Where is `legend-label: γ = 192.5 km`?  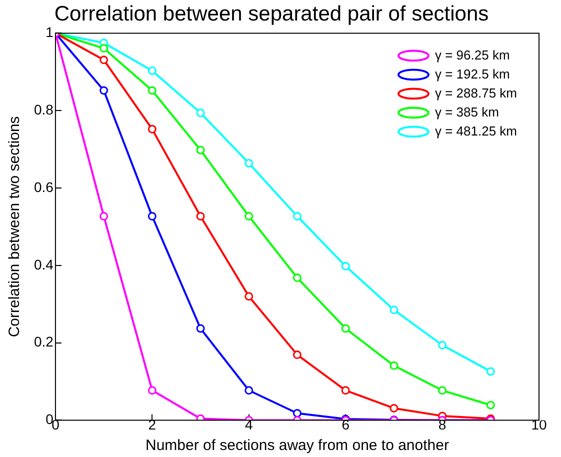
legend-label: γ = 192.5 km is located at coordinates (472, 74).